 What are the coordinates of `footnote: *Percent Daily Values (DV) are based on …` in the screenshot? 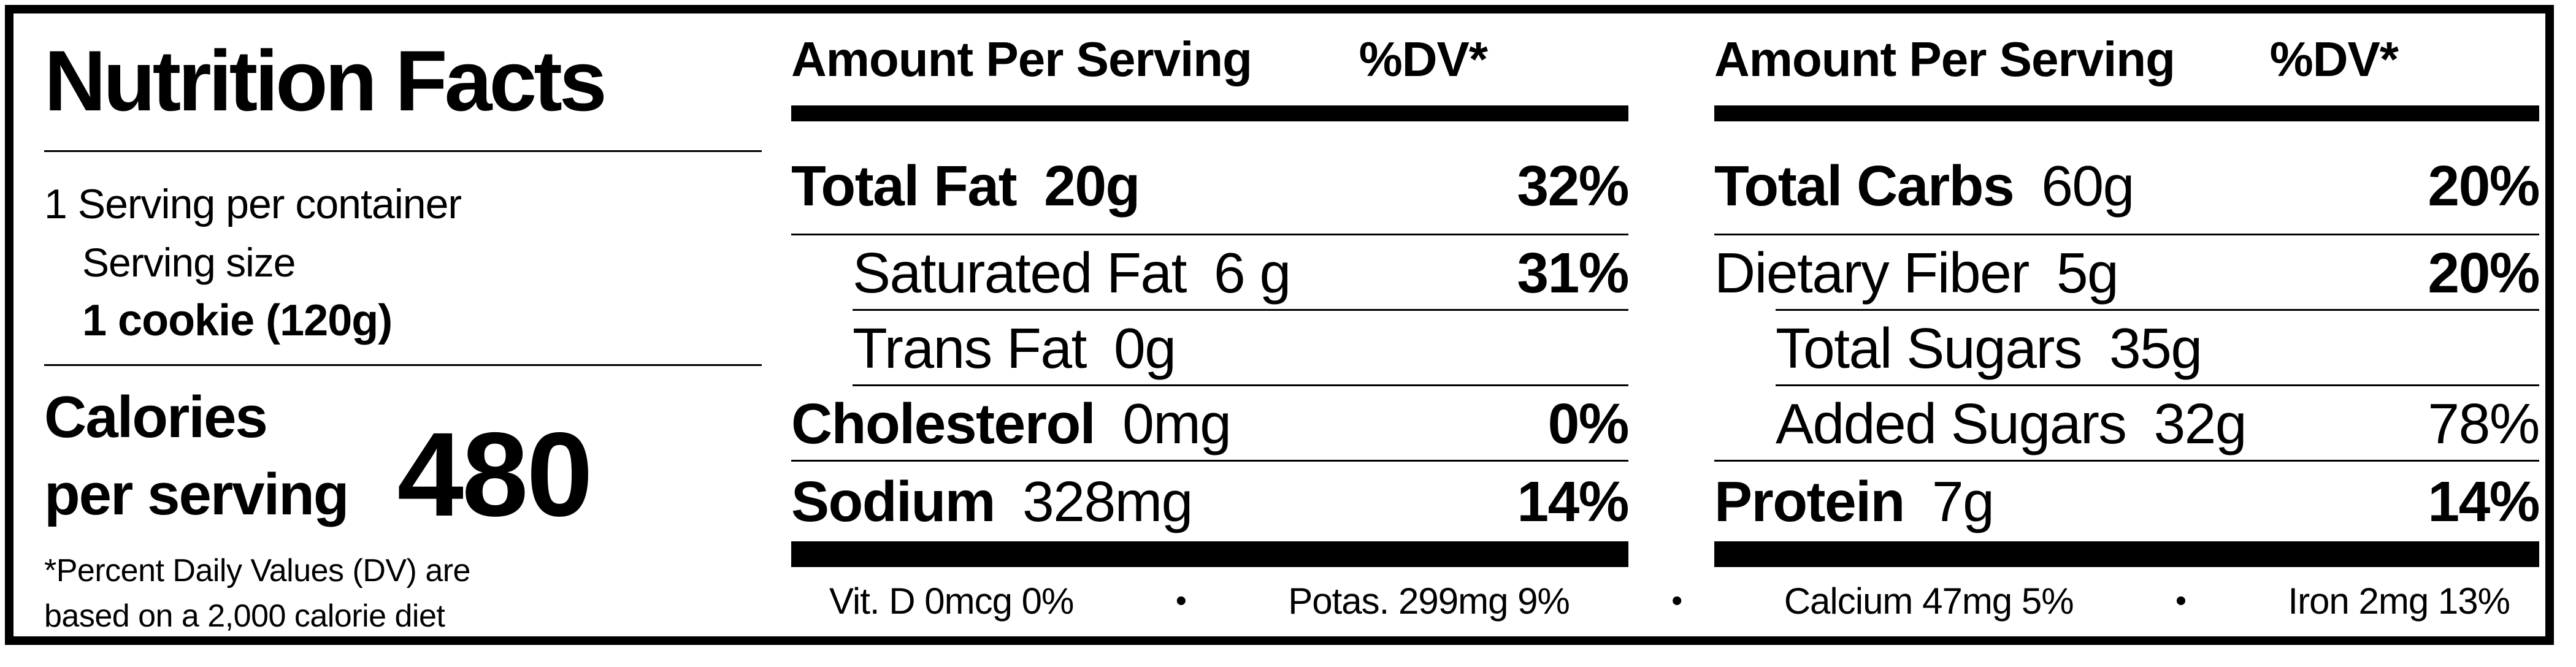 It's located at (403, 594).